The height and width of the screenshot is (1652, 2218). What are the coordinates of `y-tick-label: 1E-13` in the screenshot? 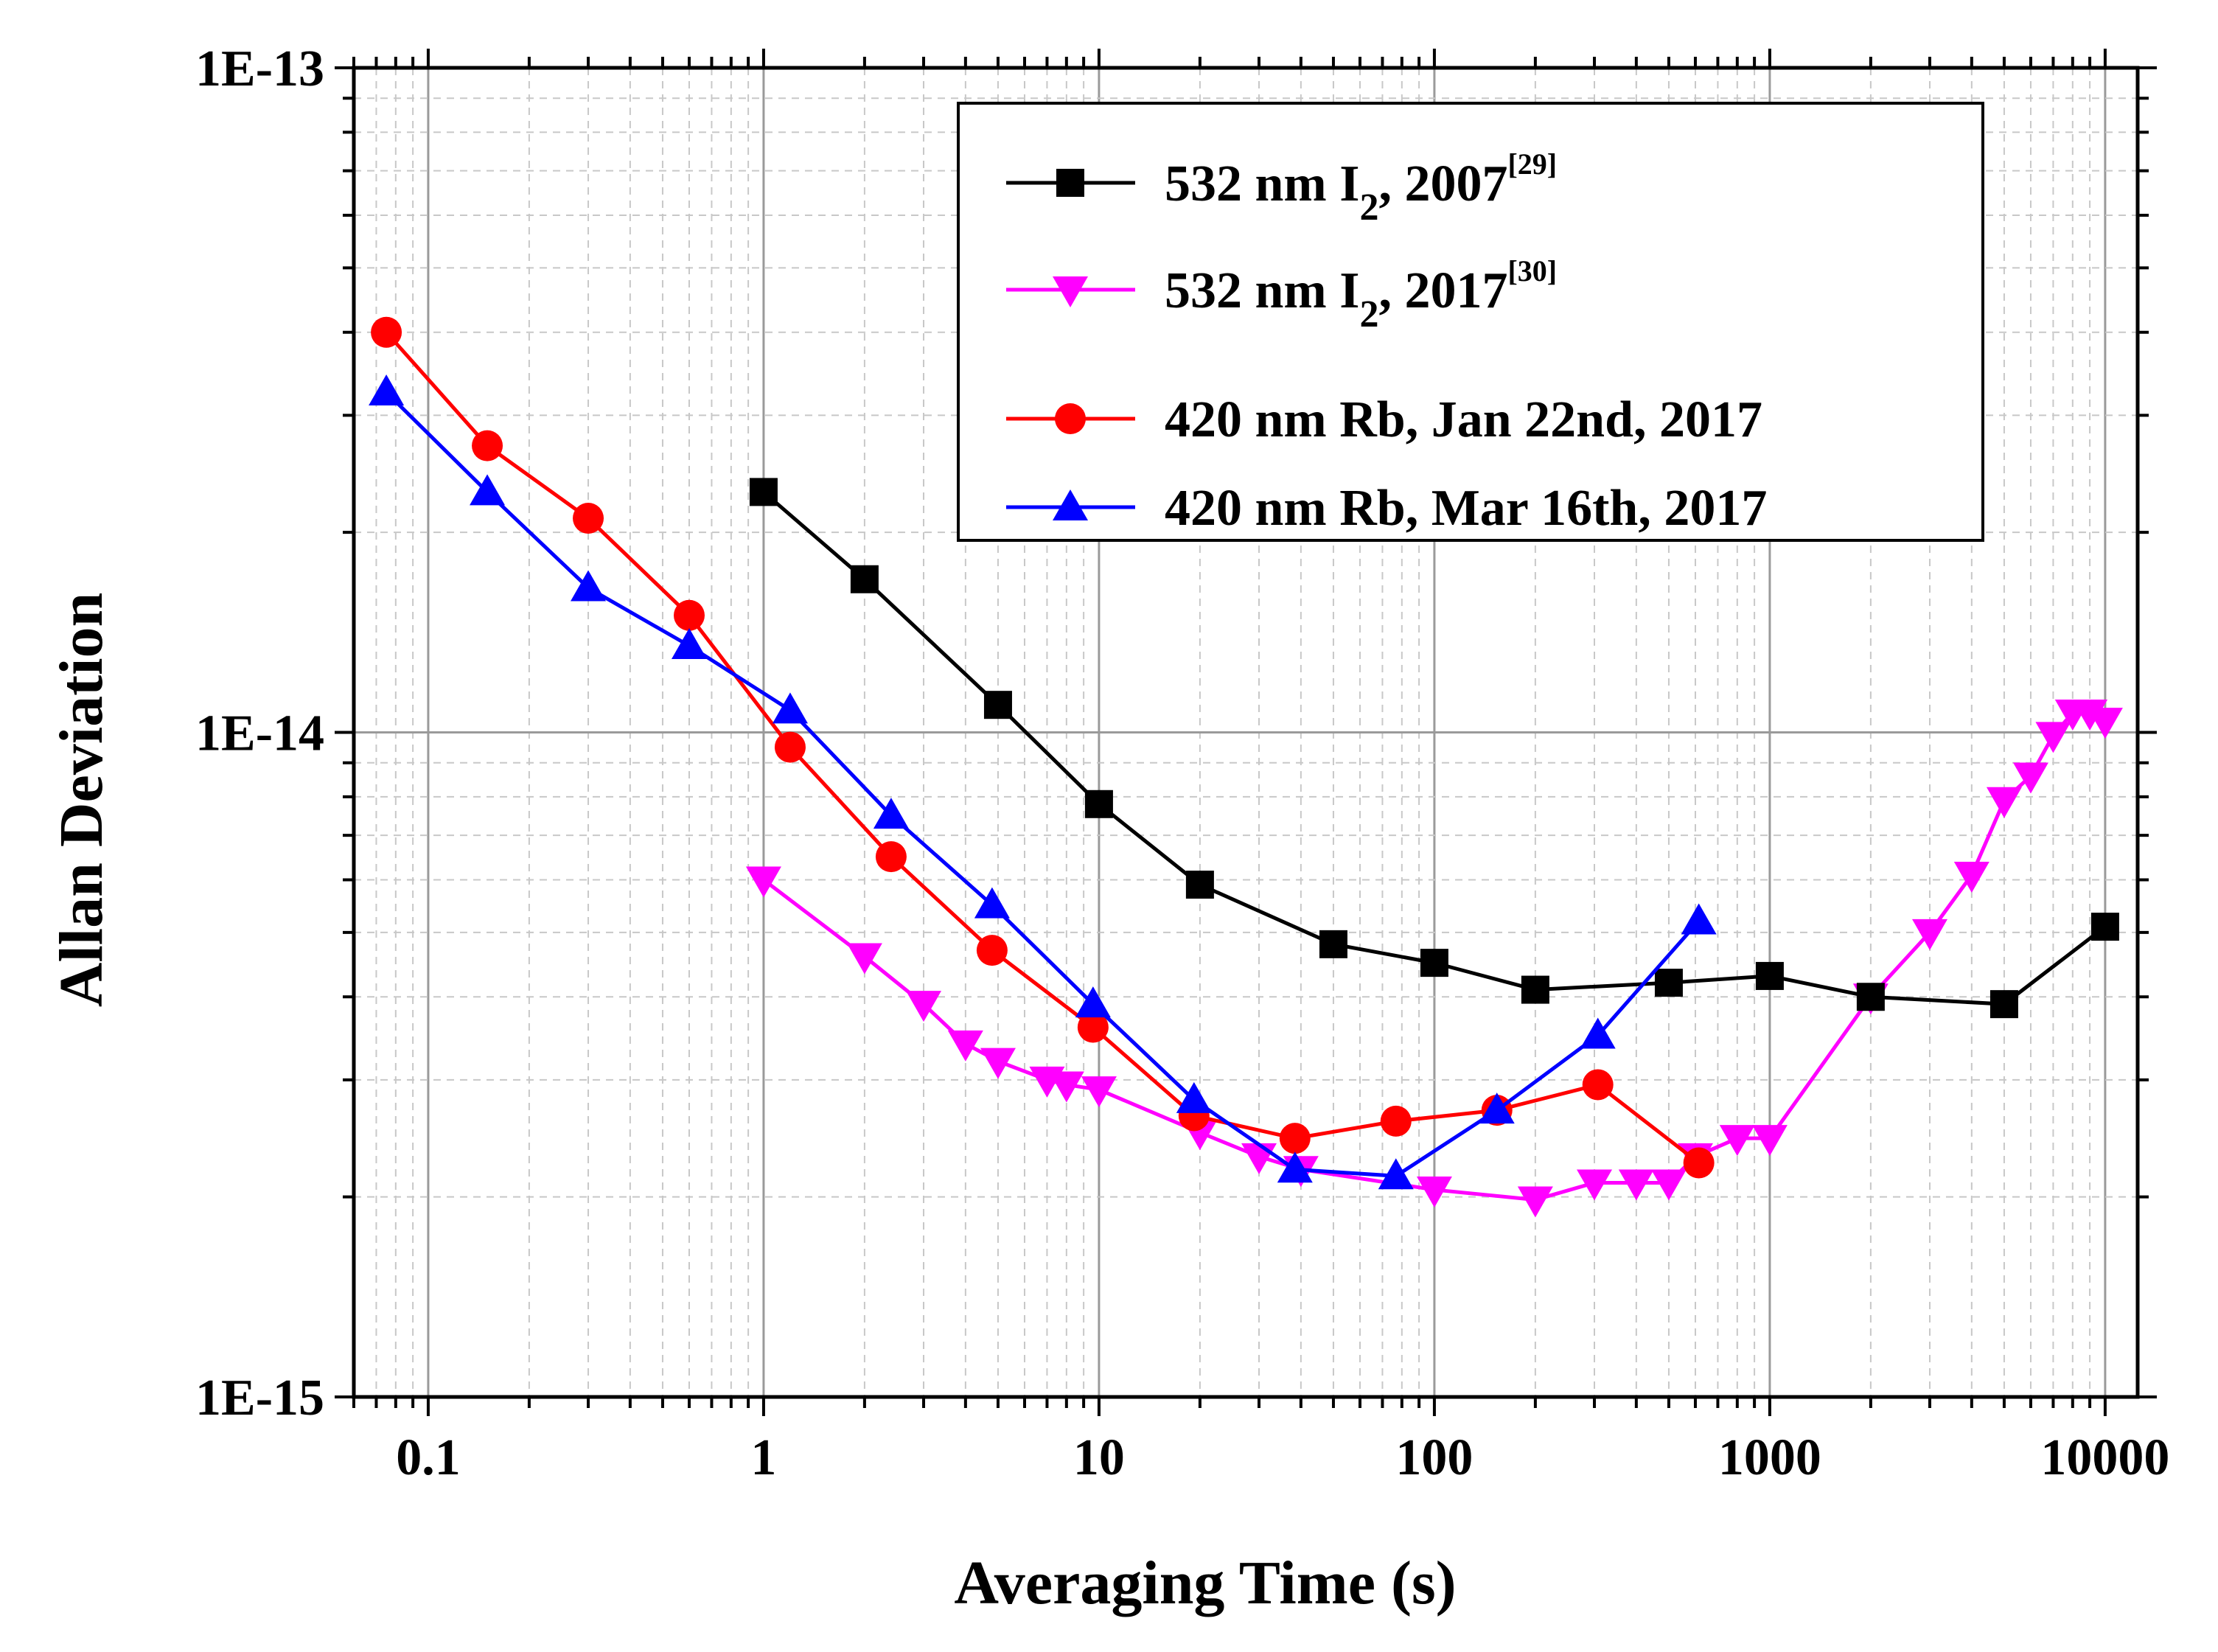 It's located at (259, 69).